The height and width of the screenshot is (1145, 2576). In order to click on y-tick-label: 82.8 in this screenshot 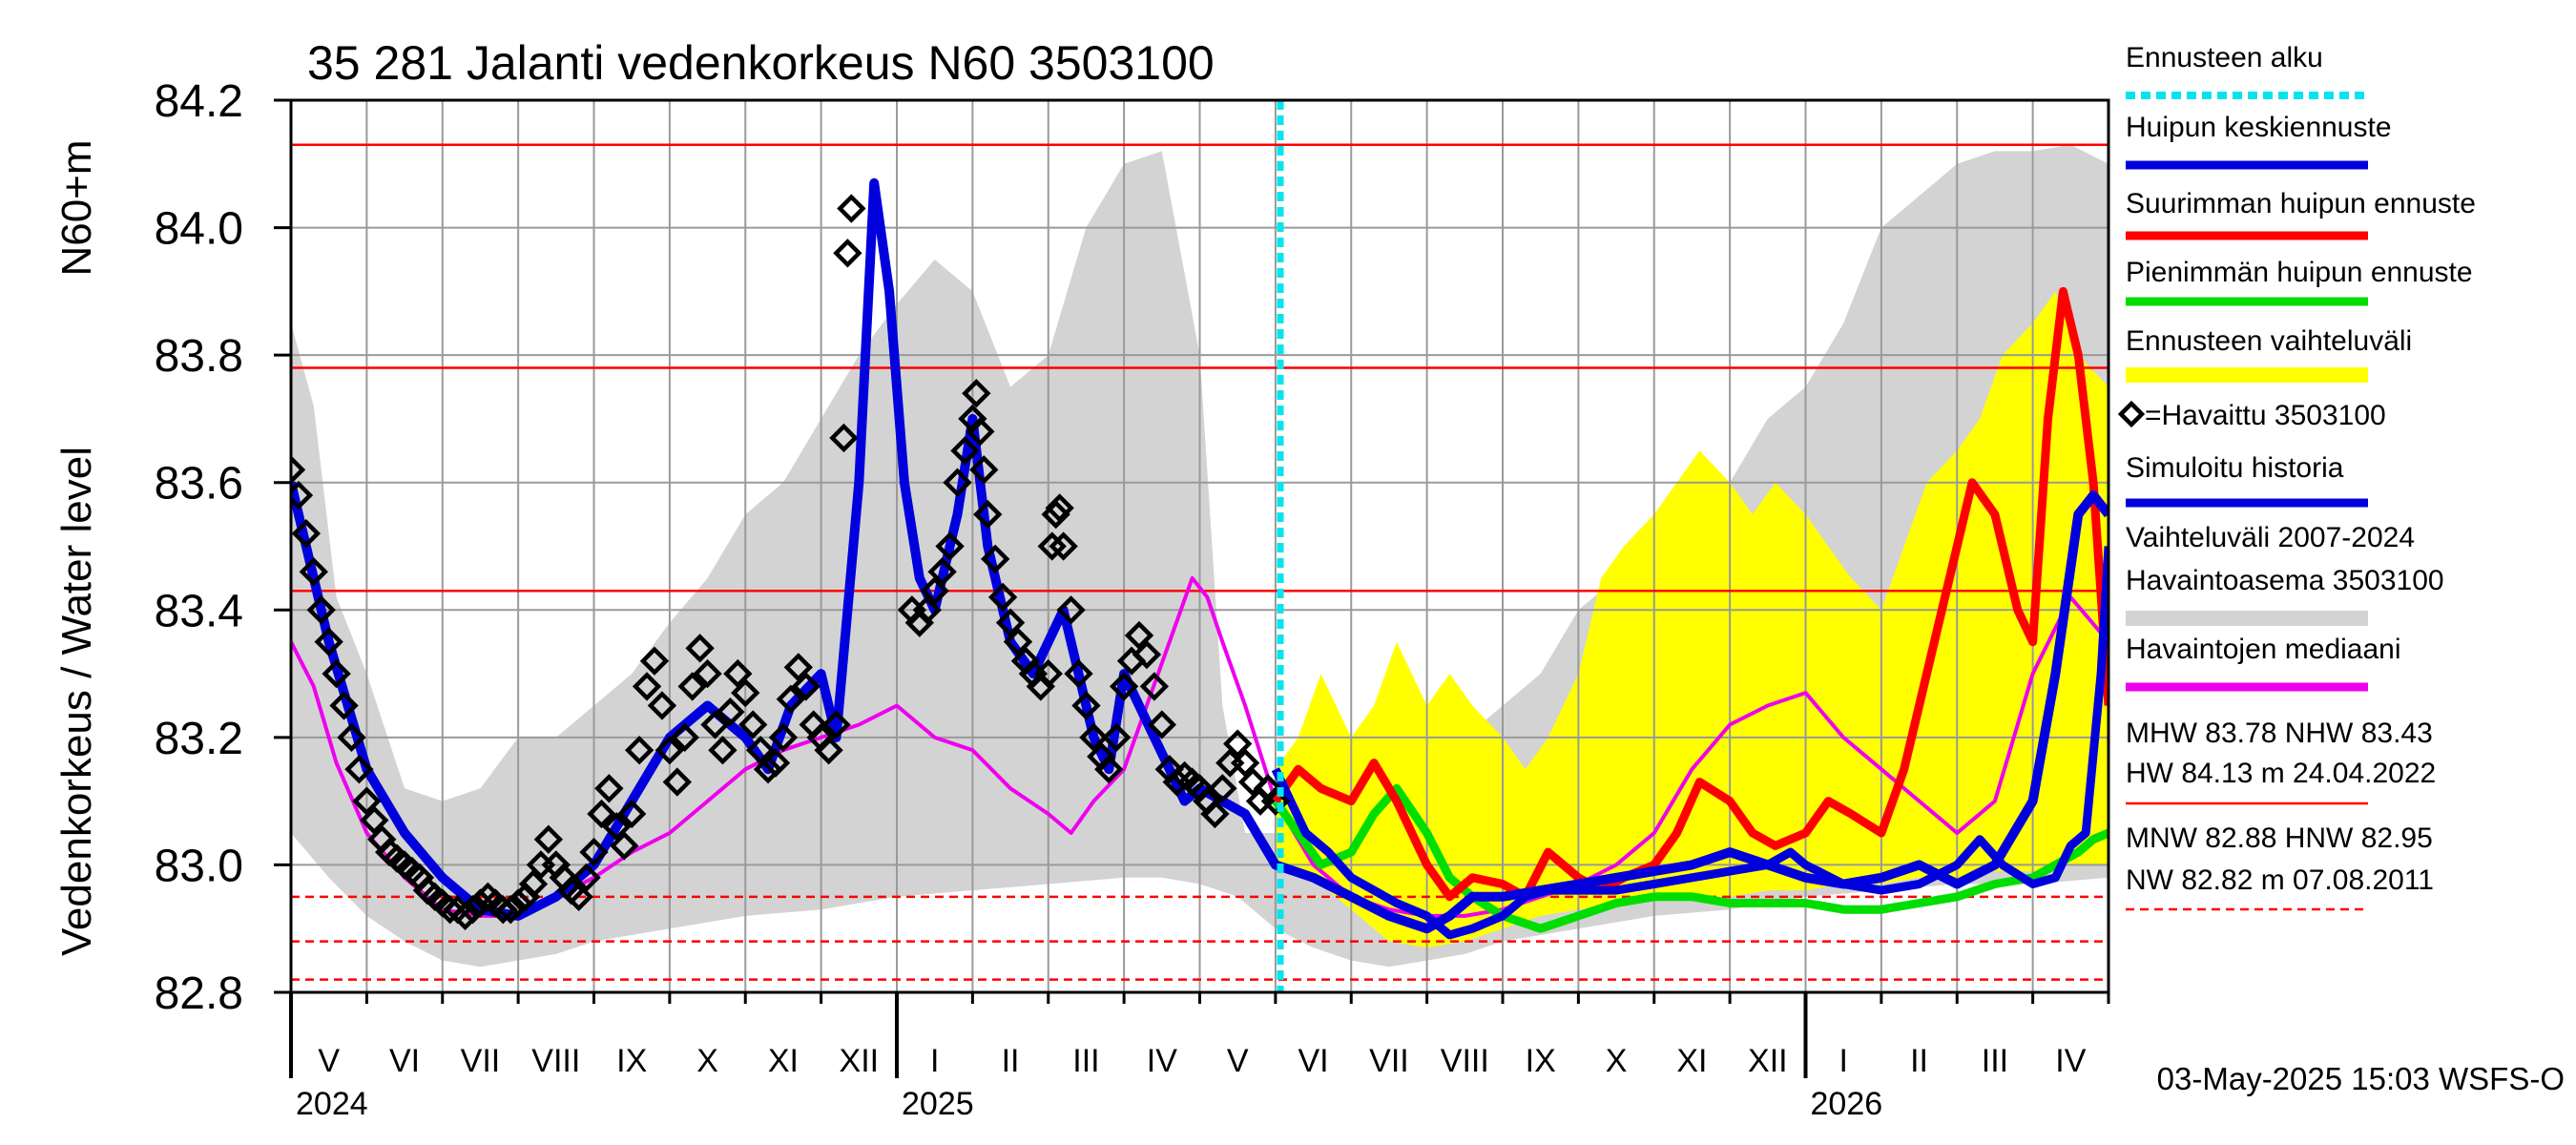, I will do `click(199, 993)`.